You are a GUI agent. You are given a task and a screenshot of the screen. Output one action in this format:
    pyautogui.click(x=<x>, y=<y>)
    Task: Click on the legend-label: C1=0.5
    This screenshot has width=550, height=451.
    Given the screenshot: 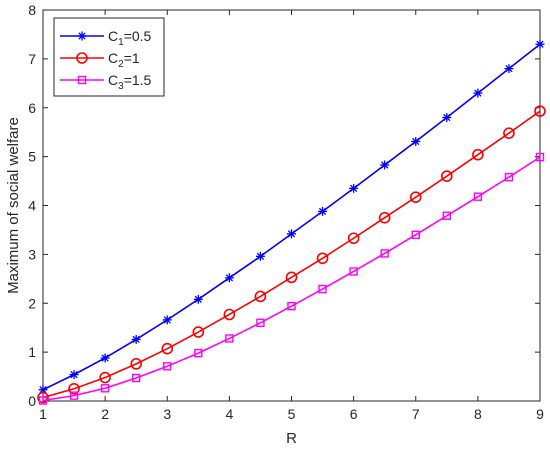 What is the action you would take?
    pyautogui.click(x=130, y=38)
    